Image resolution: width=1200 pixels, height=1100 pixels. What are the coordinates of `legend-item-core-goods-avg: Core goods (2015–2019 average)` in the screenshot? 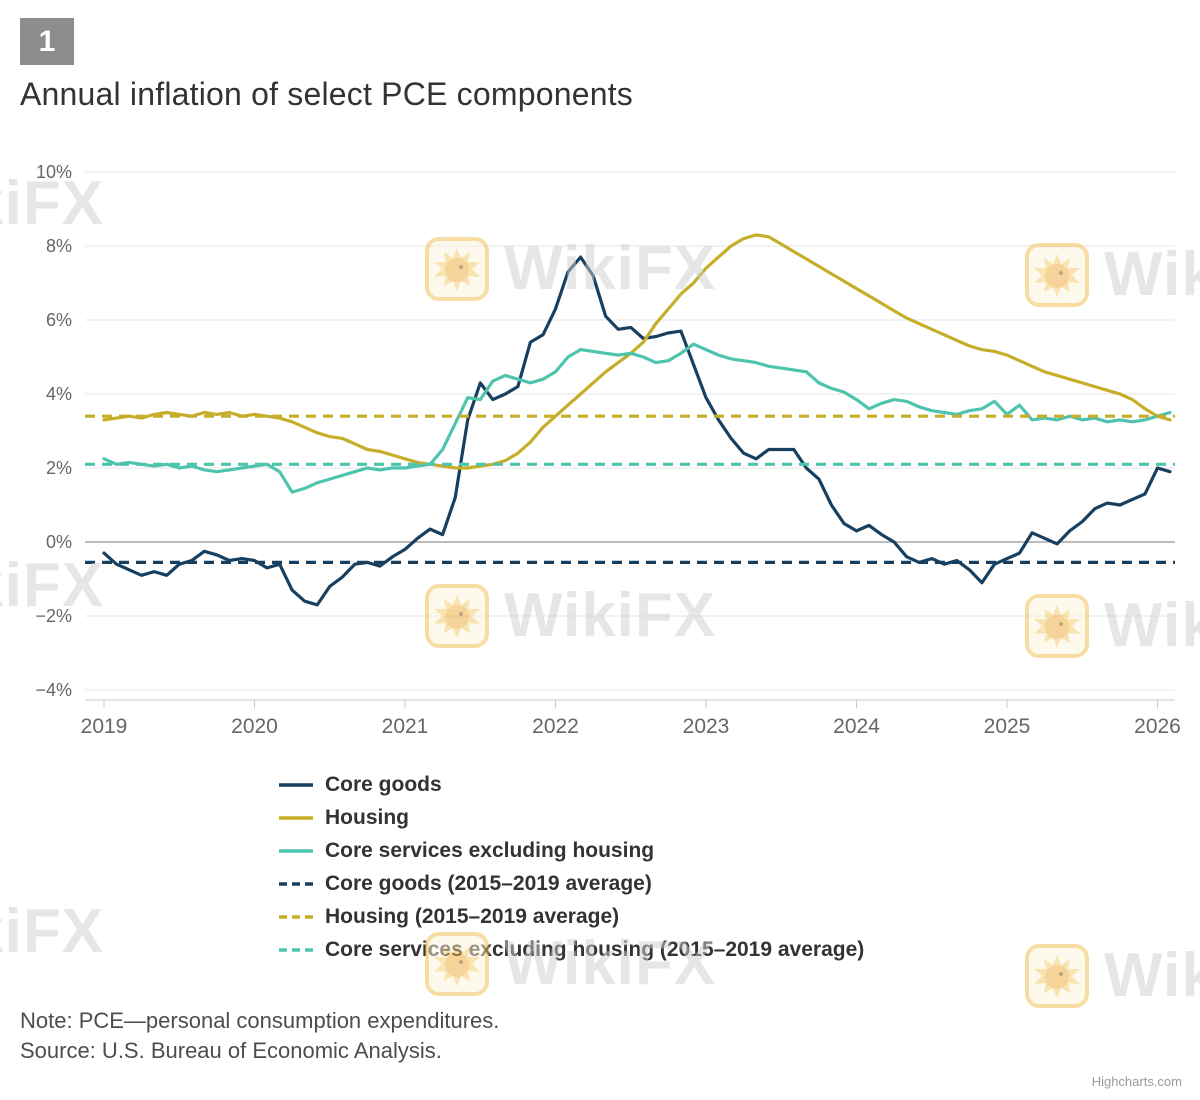 It's located at (571, 883).